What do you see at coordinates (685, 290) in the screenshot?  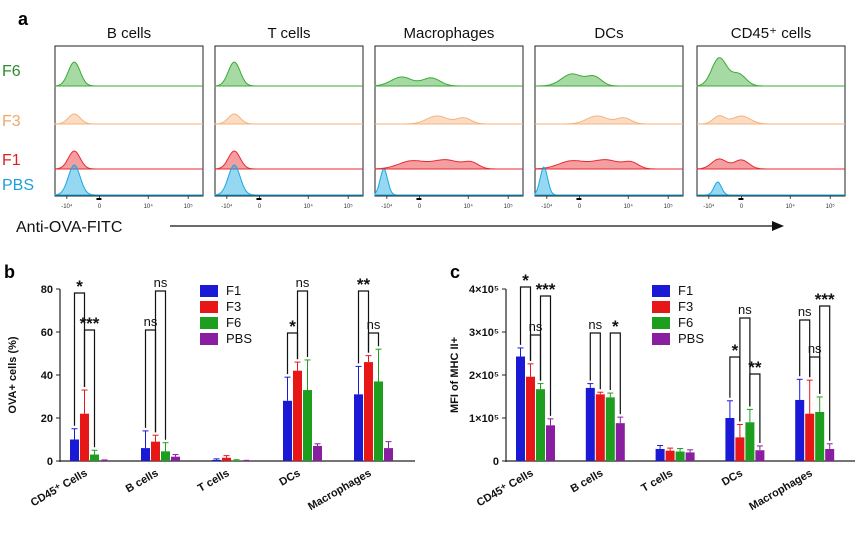 I see `legend-label-f1: F1` at bounding box center [685, 290].